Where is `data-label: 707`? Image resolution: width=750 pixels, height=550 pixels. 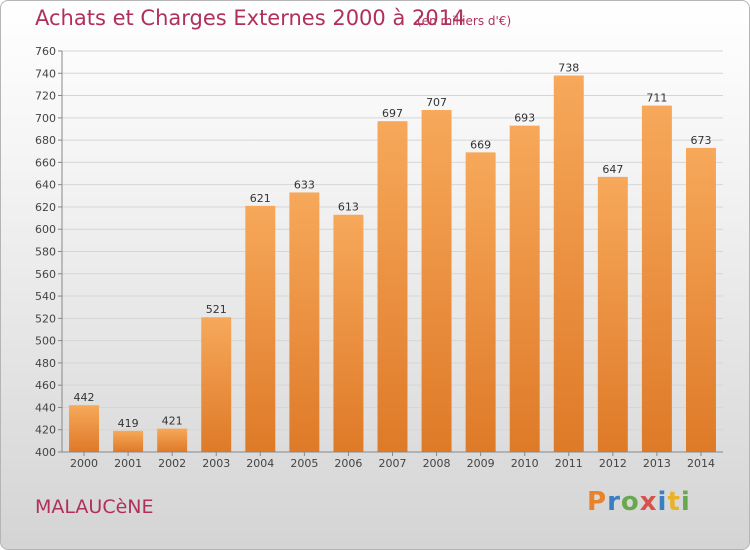 data-label: 707 is located at coordinates (436, 102).